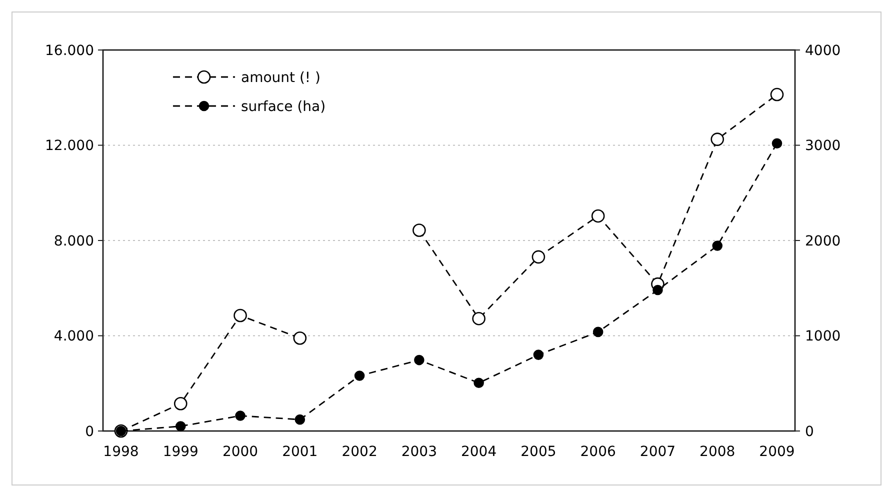 The height and width of the screenshot is (497, 893). Describe the element at coordinates (538, 452) in the screenshot. I see `x-tick-label: 2005` at that location.